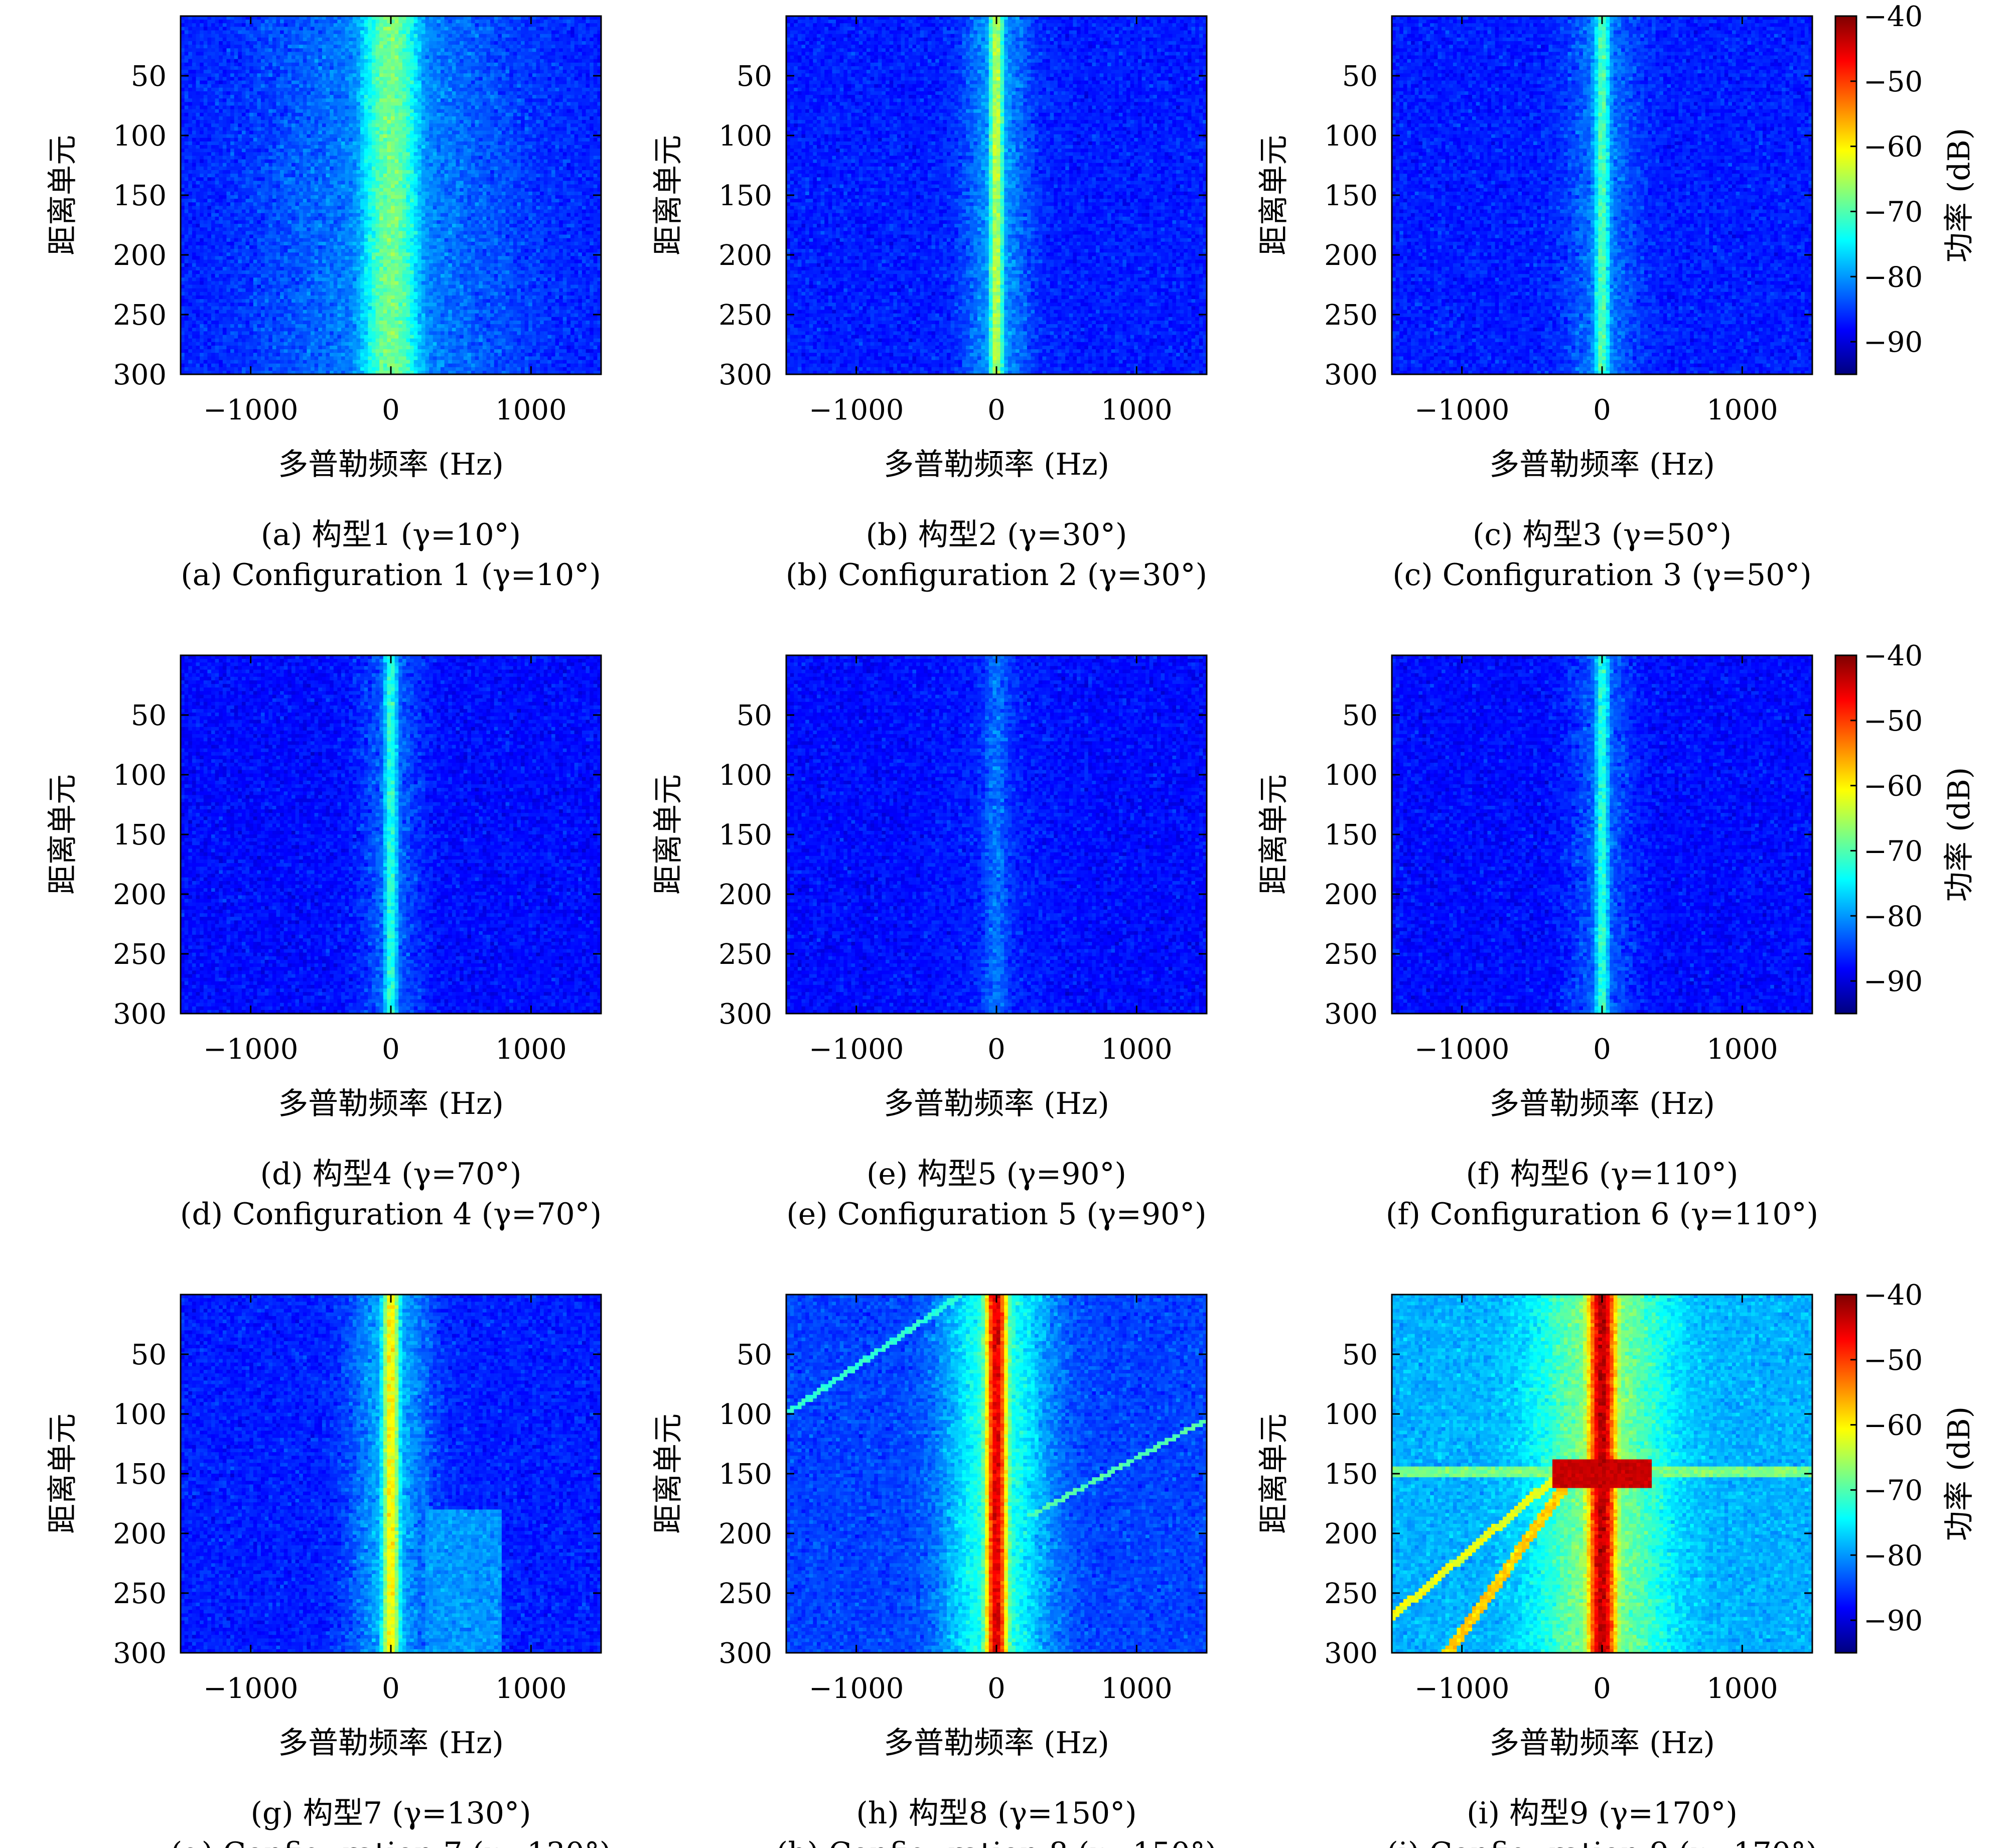  Describe the element at coordinates (997, 1174) in the screenshot. I see `caption-cn: (e) 构型5 (γ=90°)` at that location.